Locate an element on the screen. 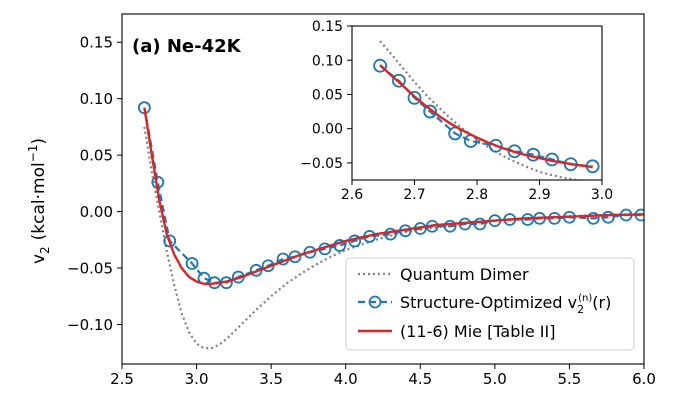 The width and height of the screenshot is (684, 408). panel-label: (a) Ne-42K is located at coordinates (187, 46).